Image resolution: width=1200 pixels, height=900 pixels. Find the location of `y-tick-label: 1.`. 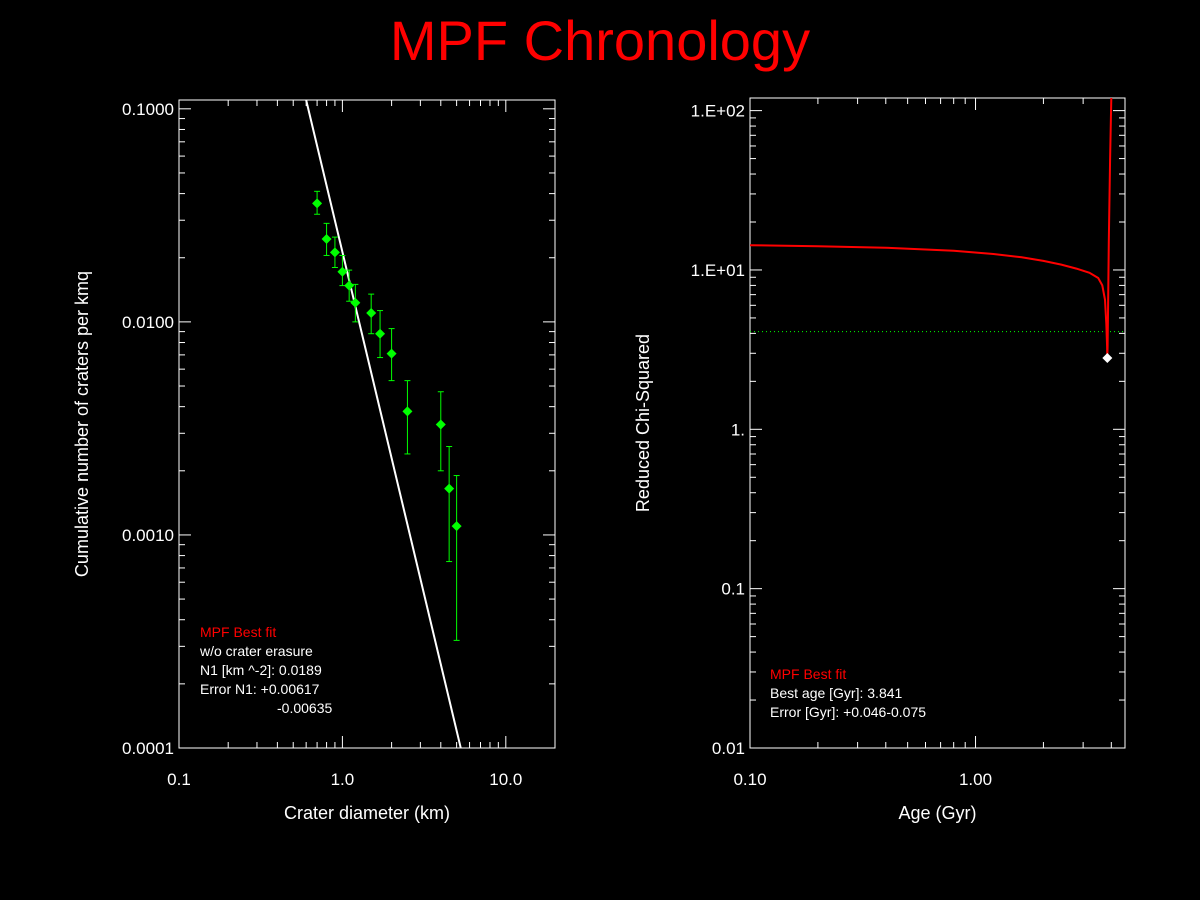

y-tick-label: 1. is located at coordinates (738, 429).